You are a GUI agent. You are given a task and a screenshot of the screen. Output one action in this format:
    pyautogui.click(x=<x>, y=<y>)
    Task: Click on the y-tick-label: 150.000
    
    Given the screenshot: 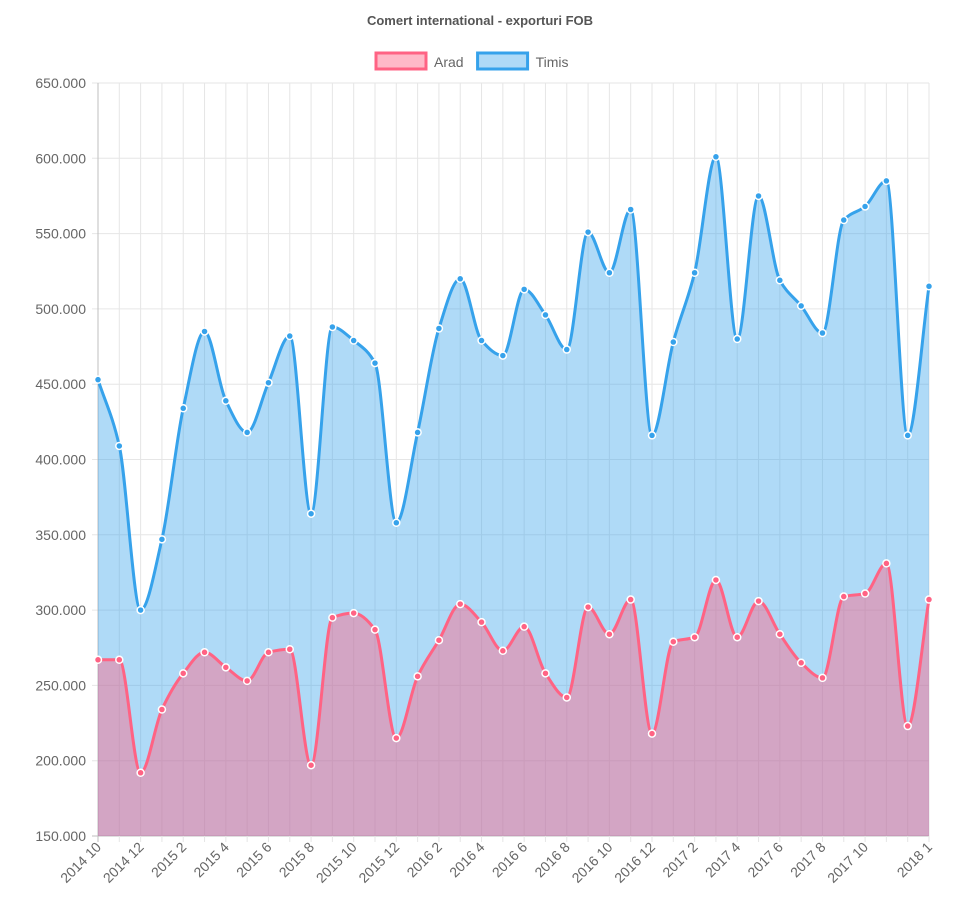 What is the action you would take?
    pyautogui.click(x=60, y=836)
    